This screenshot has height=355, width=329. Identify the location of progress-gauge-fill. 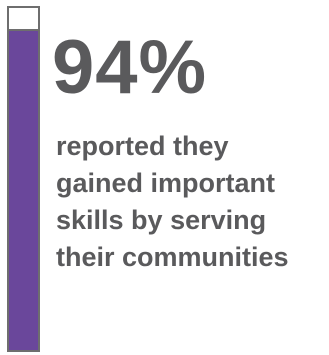
(23, 189).